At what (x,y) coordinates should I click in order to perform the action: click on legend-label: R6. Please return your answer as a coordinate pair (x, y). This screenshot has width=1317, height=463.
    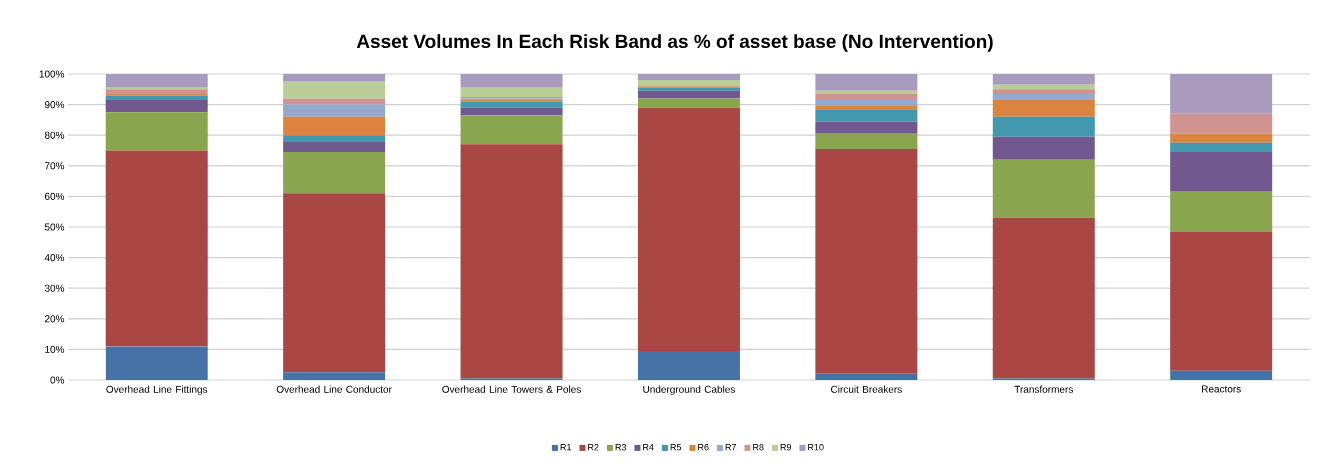
    Looking at the image, I should click on (703, 447).